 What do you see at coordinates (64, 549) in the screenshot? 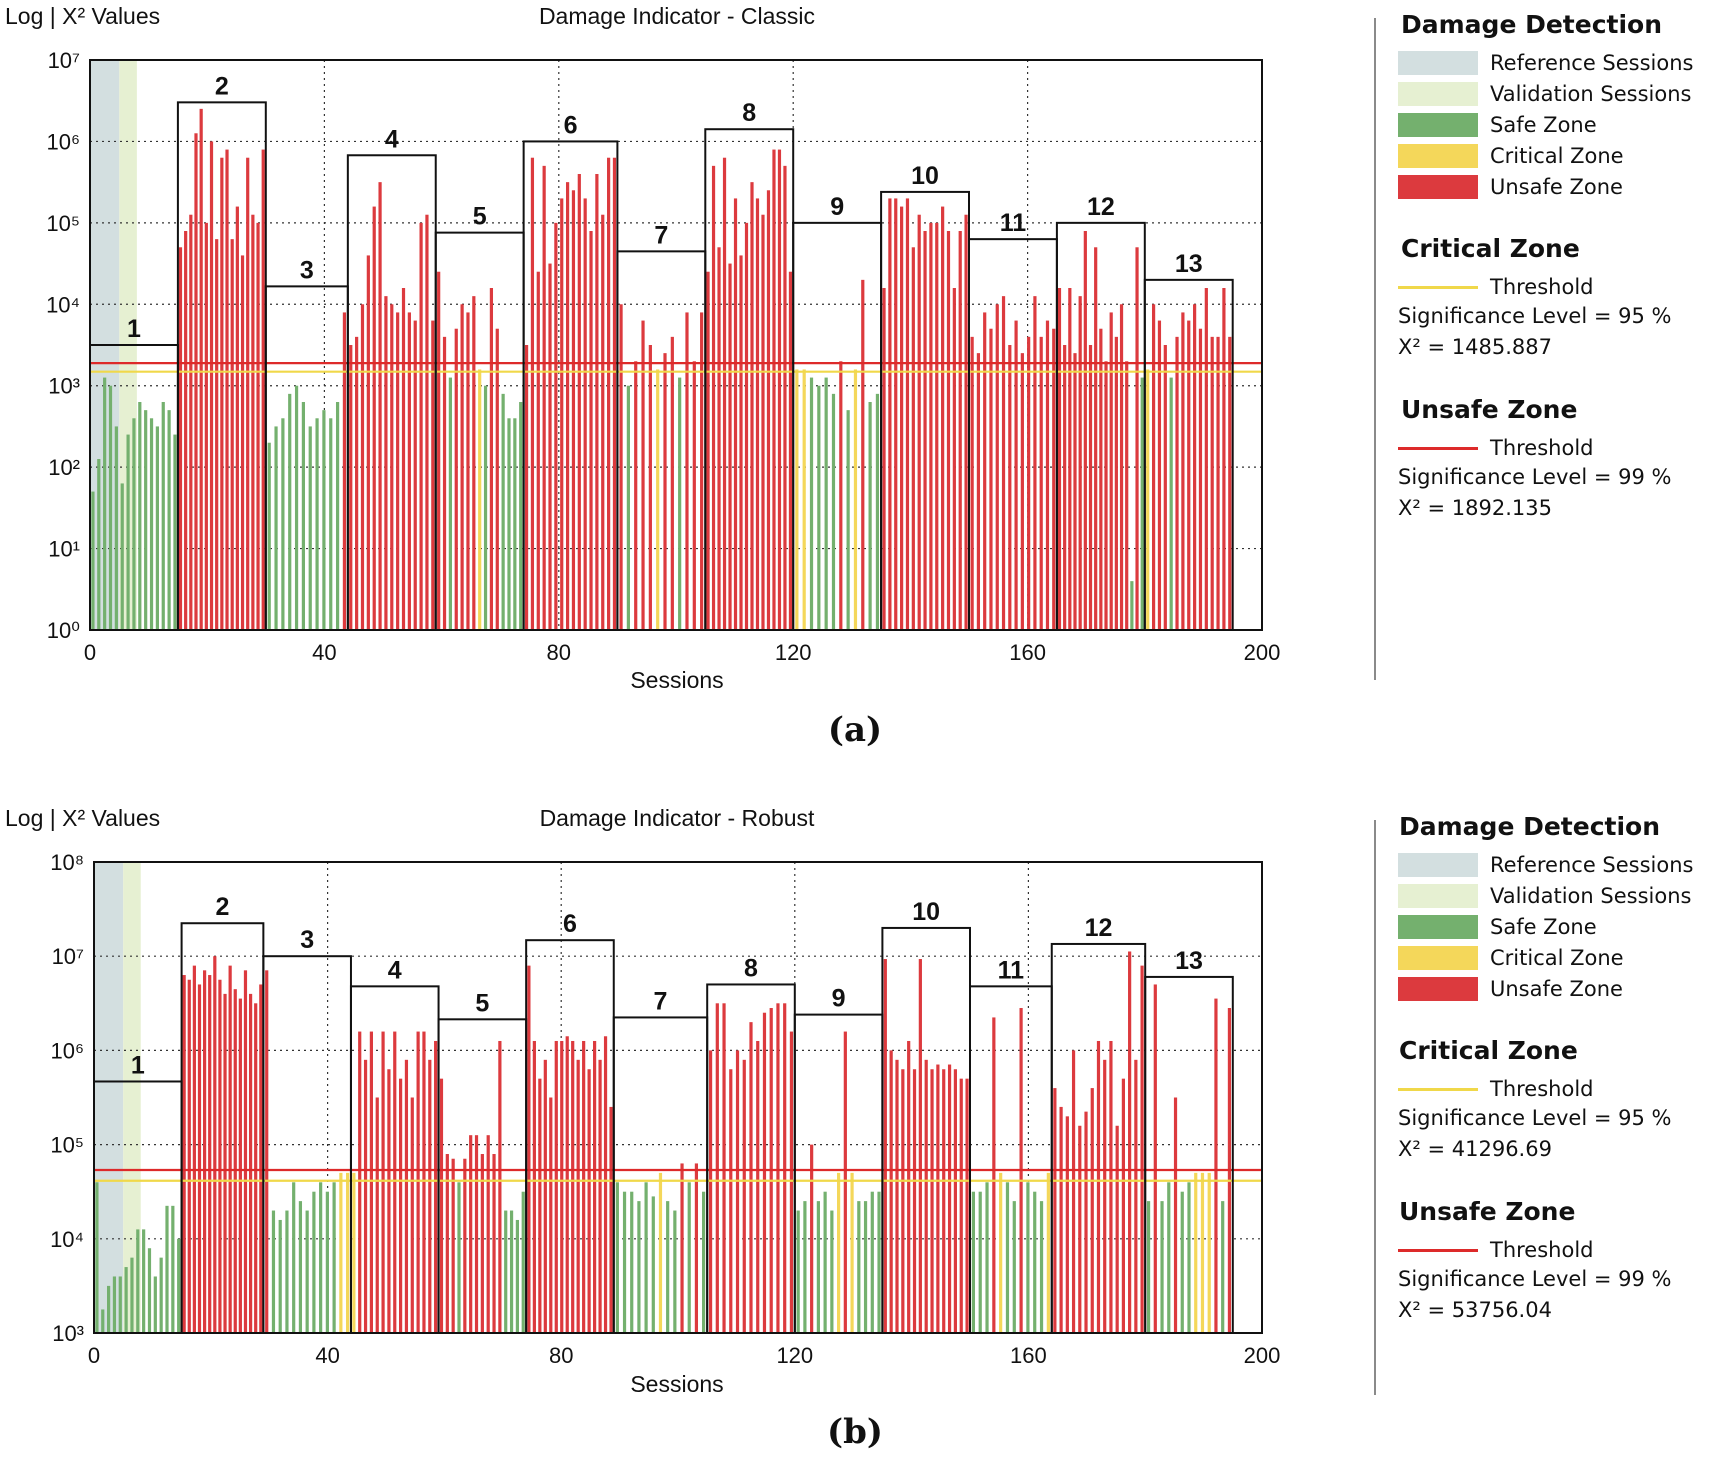
I see `y-tick-label: 10¹` at bounding box center [64, 549].